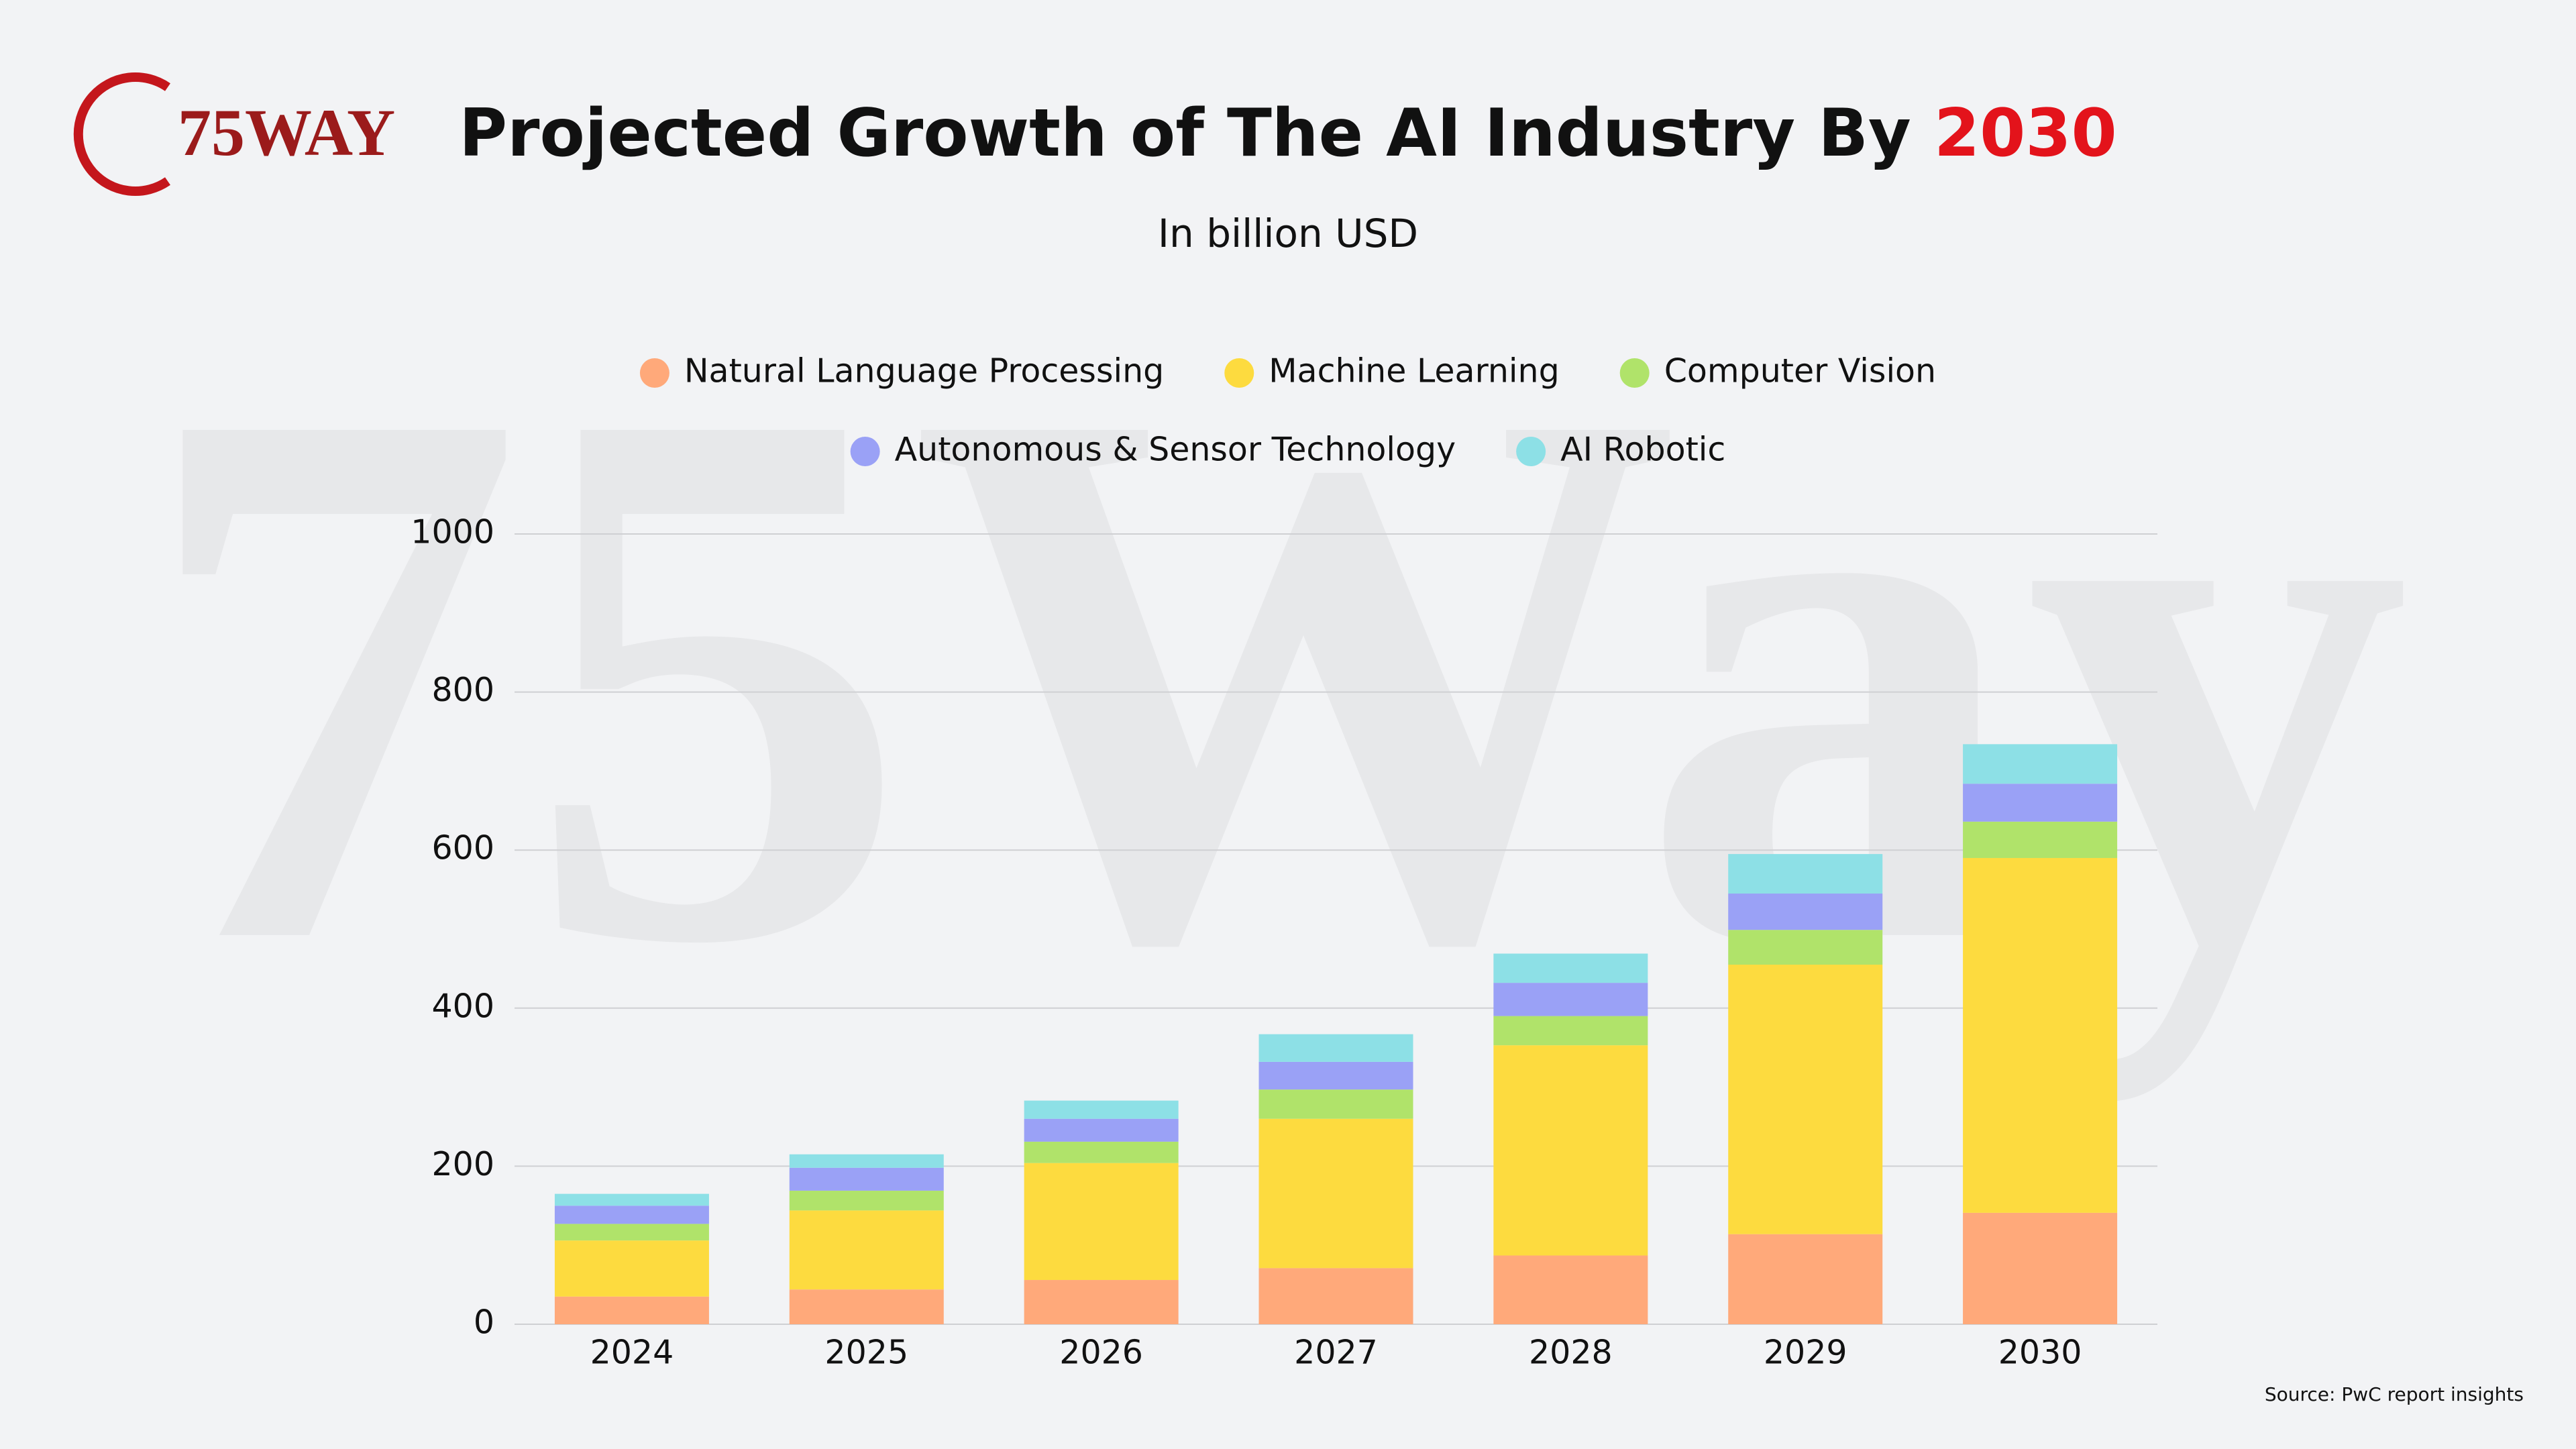  I want to click on x-tick-label: 2026, so click(1101, 1353).